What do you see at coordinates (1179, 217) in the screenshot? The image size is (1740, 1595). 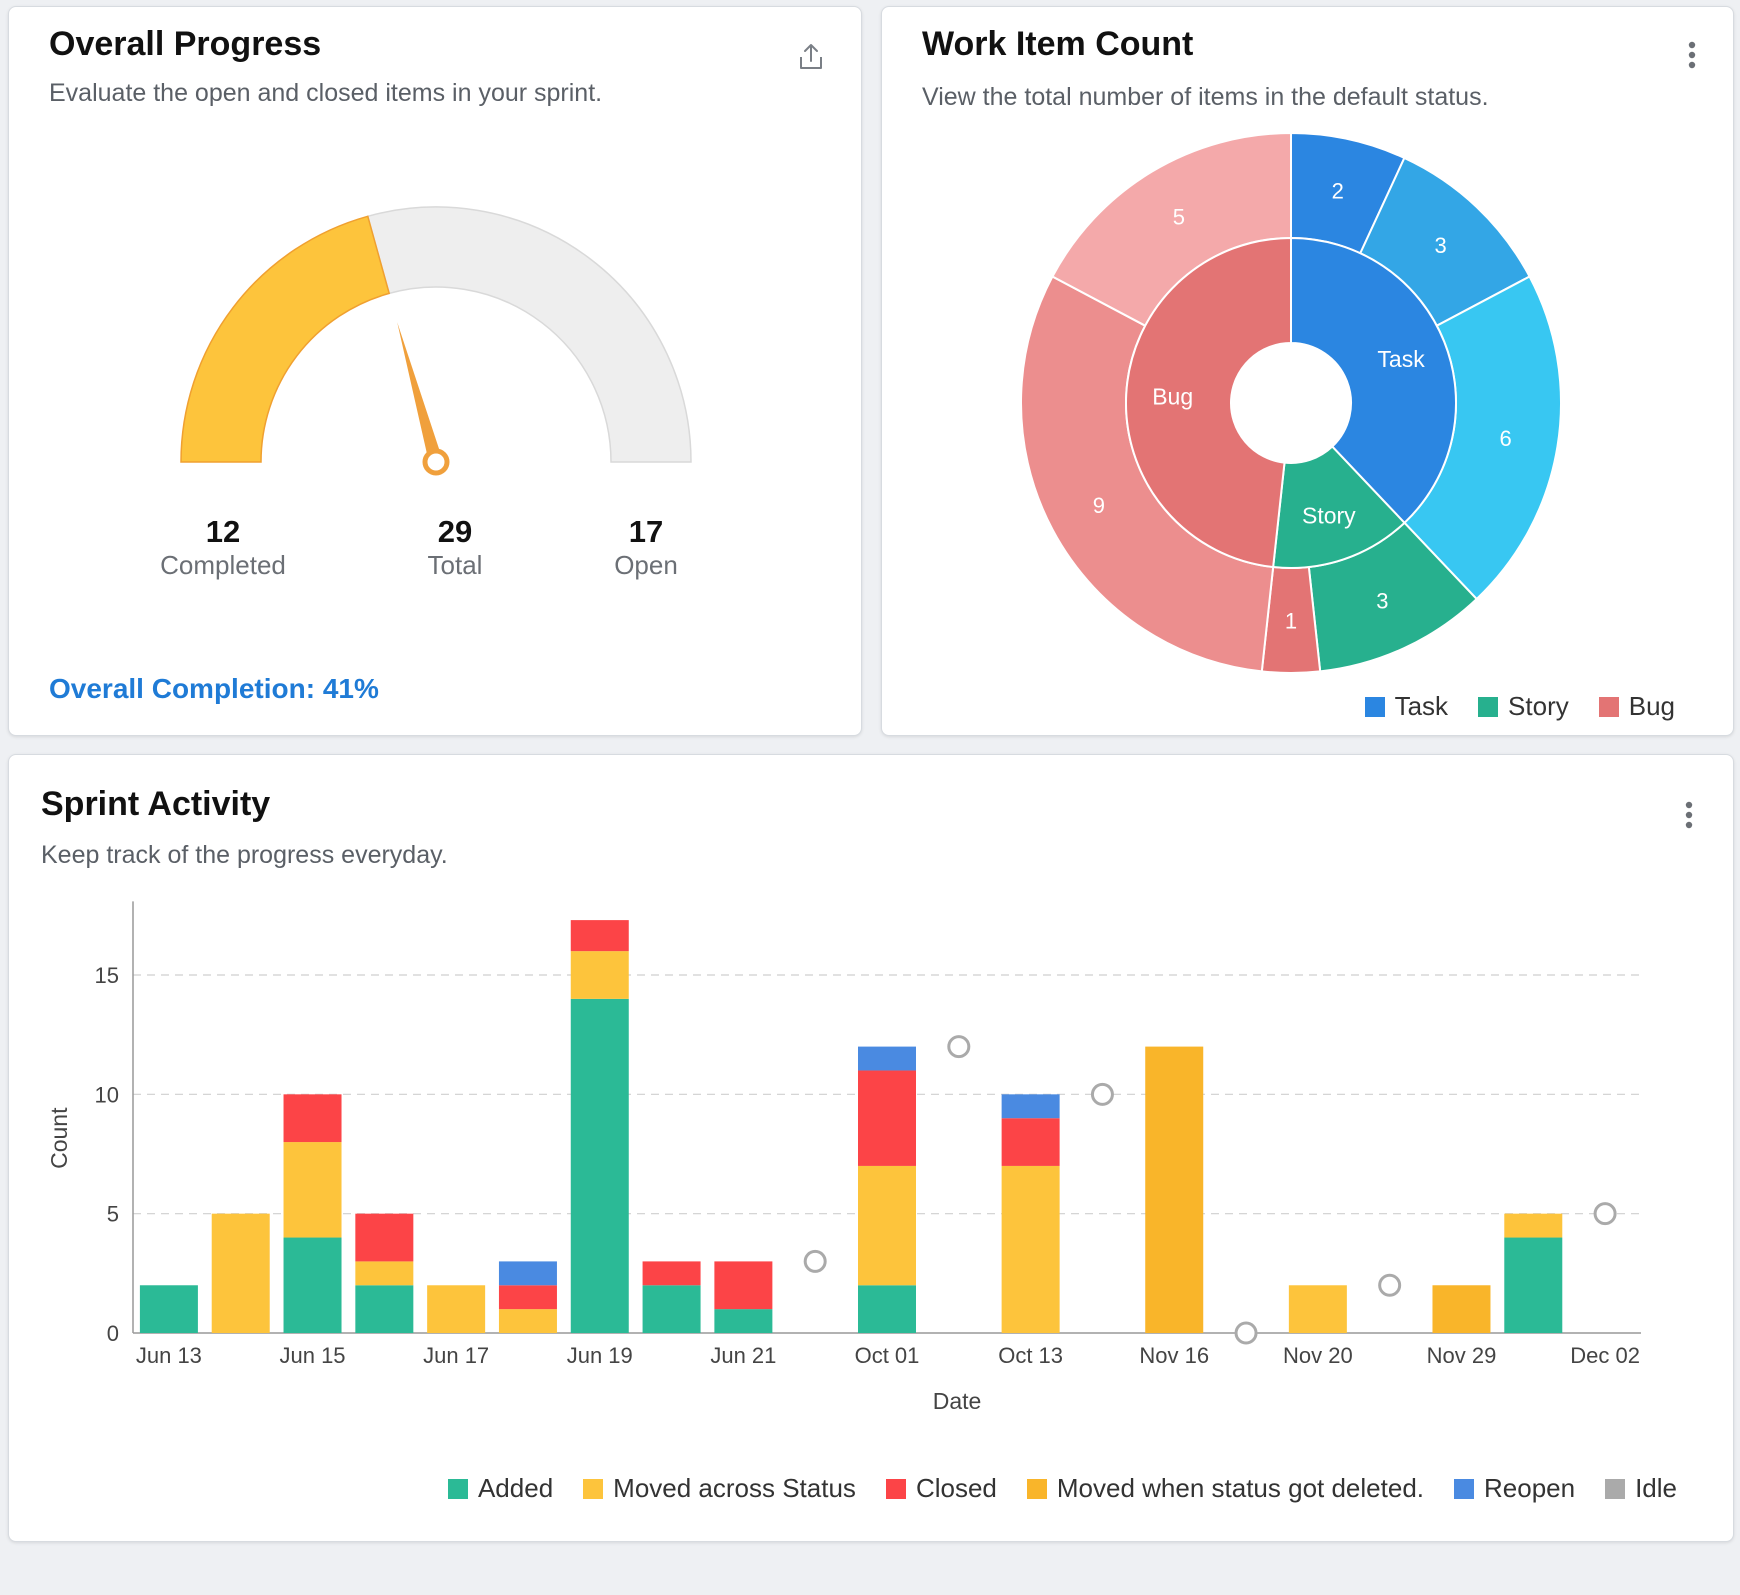 I see `sunburst-outer-label: 5` at bounding box center [1179, 217].